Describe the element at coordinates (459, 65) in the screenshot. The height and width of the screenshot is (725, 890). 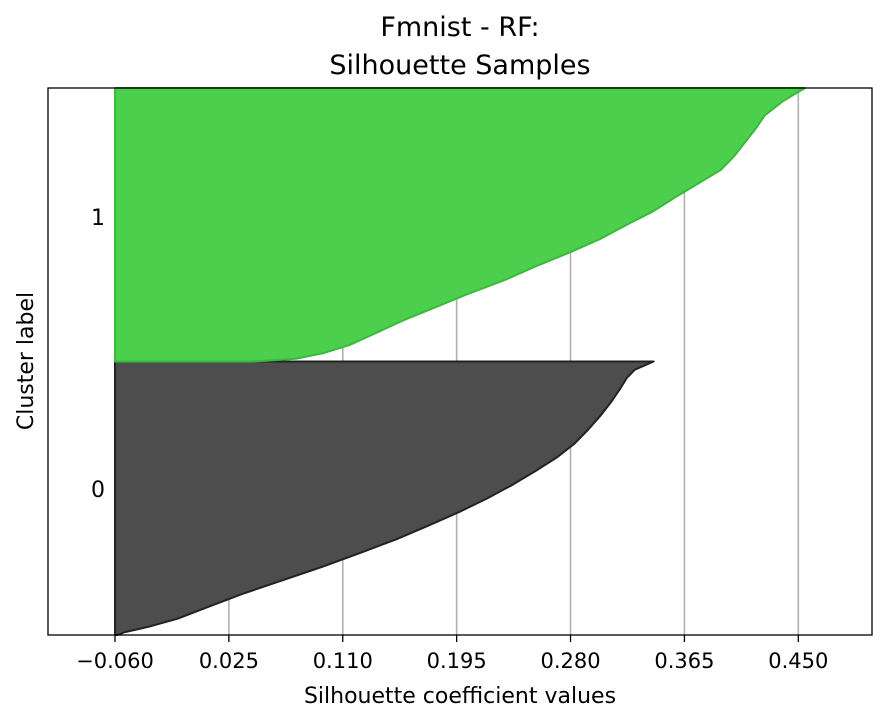
I see `chart-title-line-2: Silhouette Samples` at that location.